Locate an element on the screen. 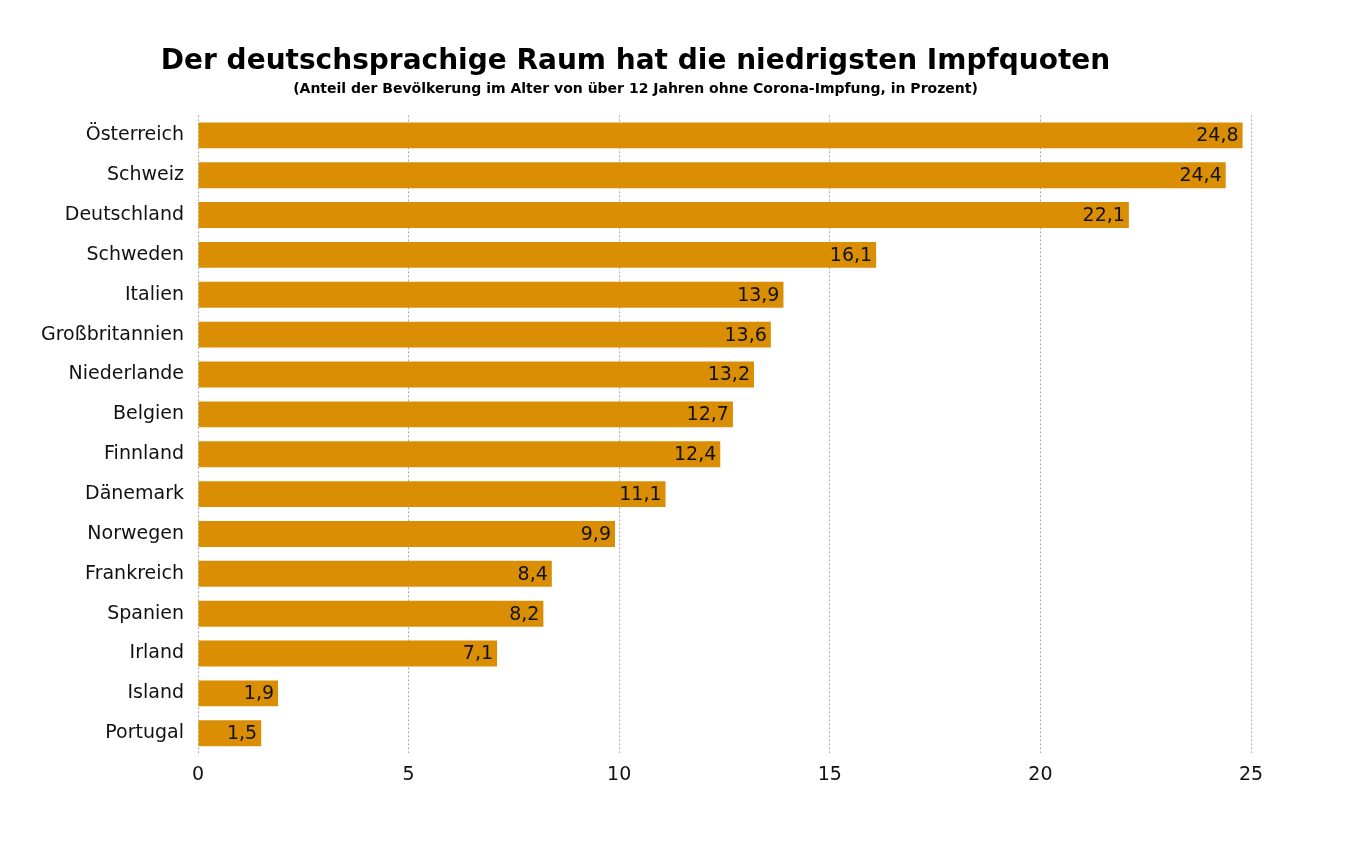  data-label: 1,9 is located at coordinates (259, 692).